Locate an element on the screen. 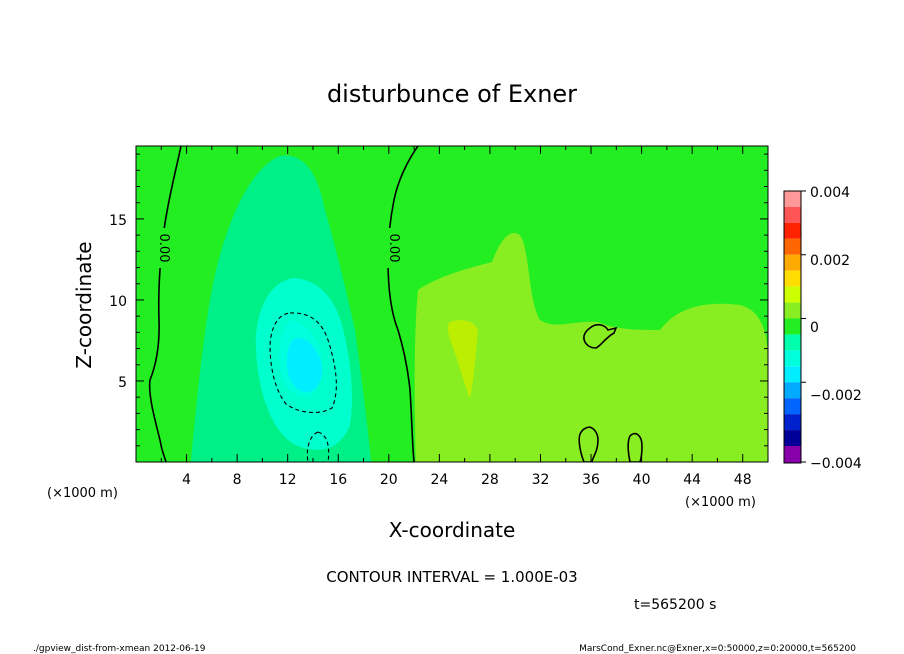 Image resolution: width=904 pixels, height=654 pixels. x-tick-label: 28 is located at coordinates (490, 480).